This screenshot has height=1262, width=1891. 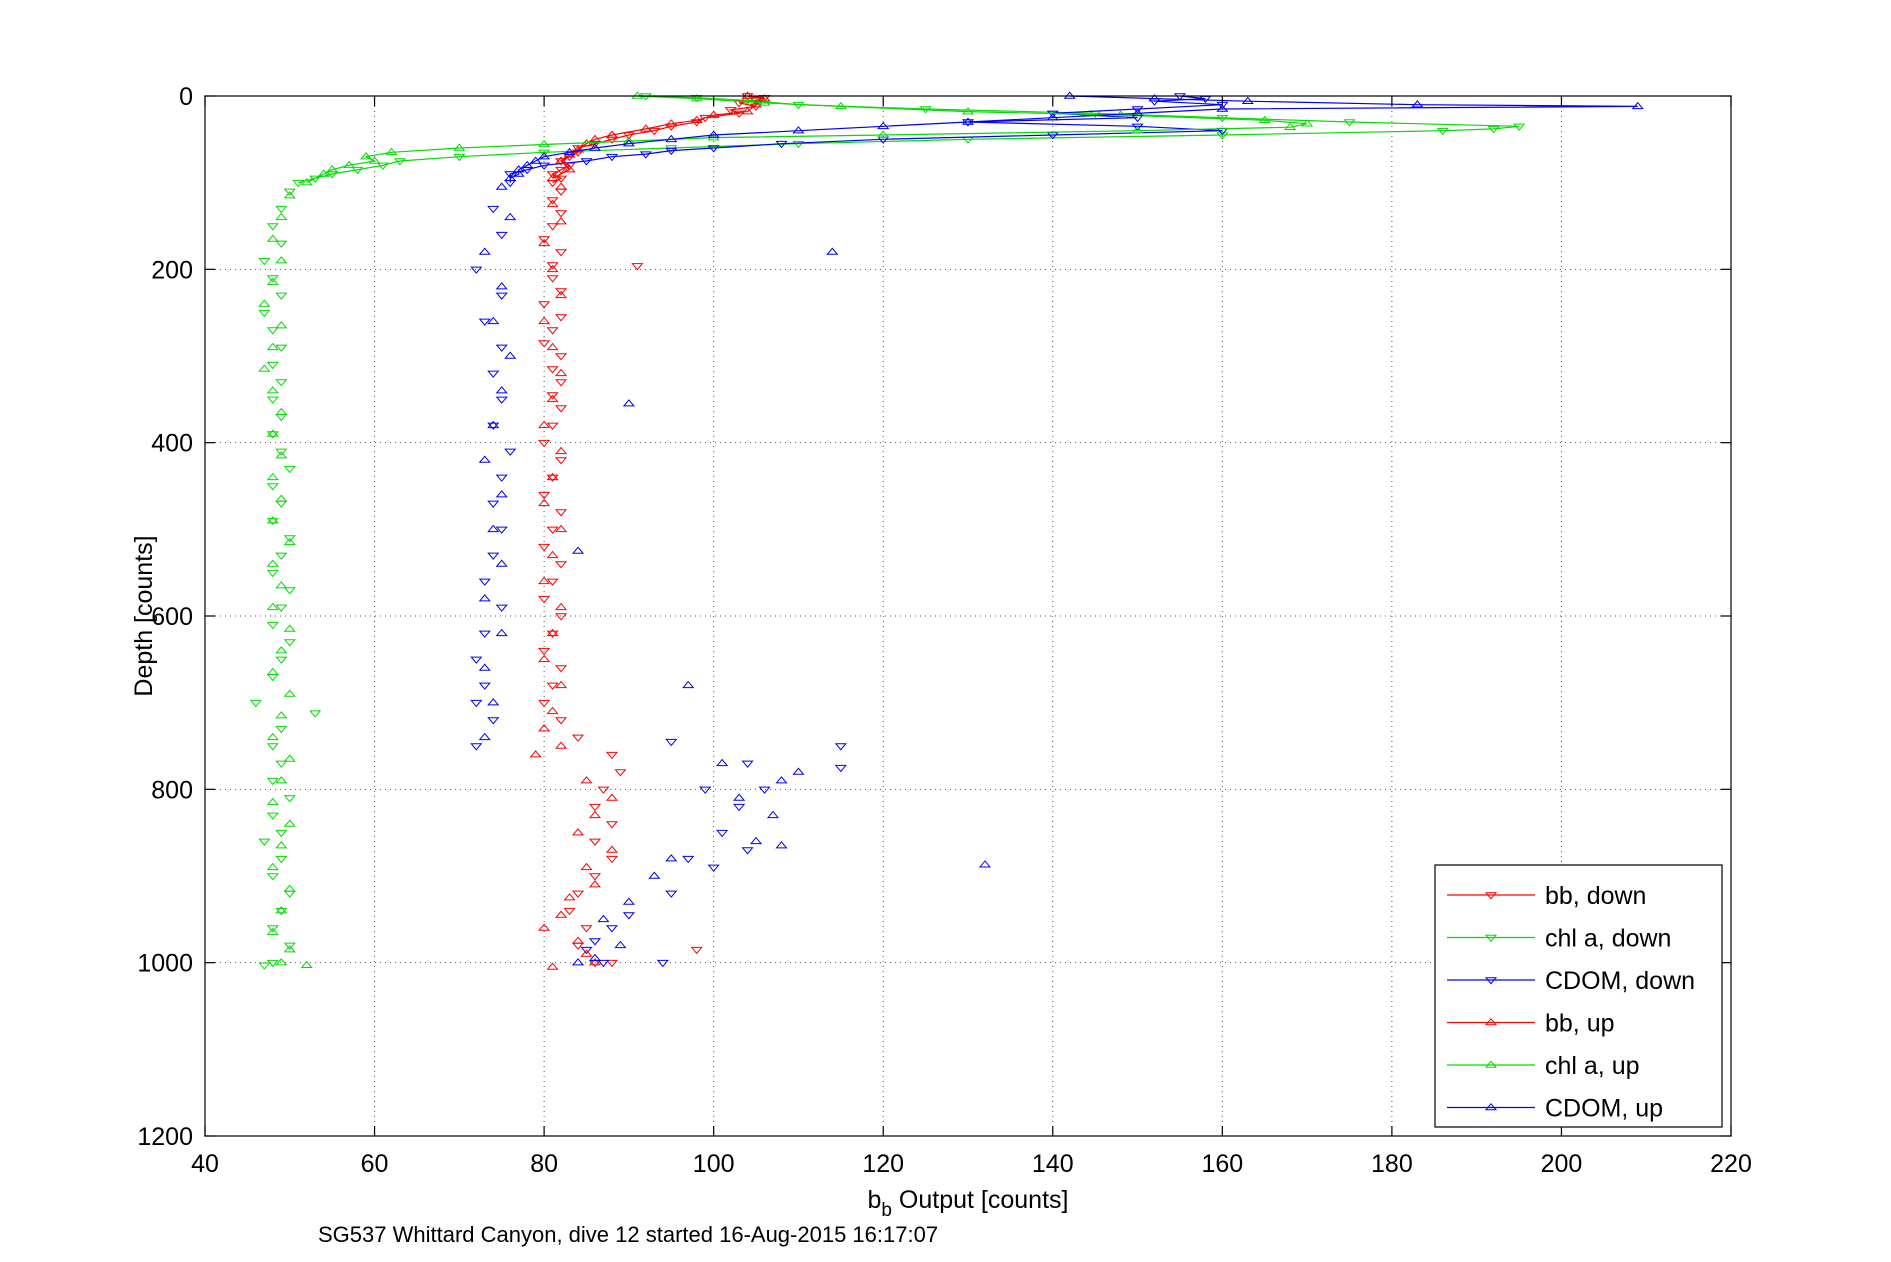 I want to click on x-axis-label-rest: Output [counts], so click(x=980, y=1200).